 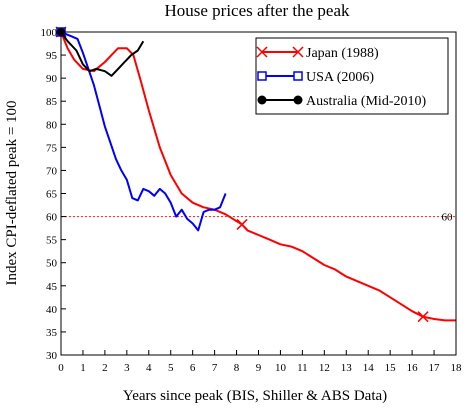 I want to click on y-tick-label-13: 95, so click(x=52, y=56).